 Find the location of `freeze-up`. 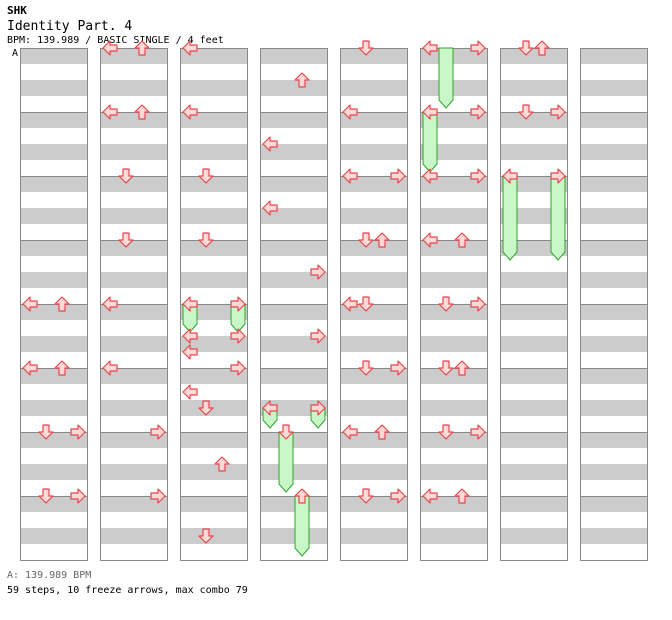

freeze-up is located at coordinates (302, 526).